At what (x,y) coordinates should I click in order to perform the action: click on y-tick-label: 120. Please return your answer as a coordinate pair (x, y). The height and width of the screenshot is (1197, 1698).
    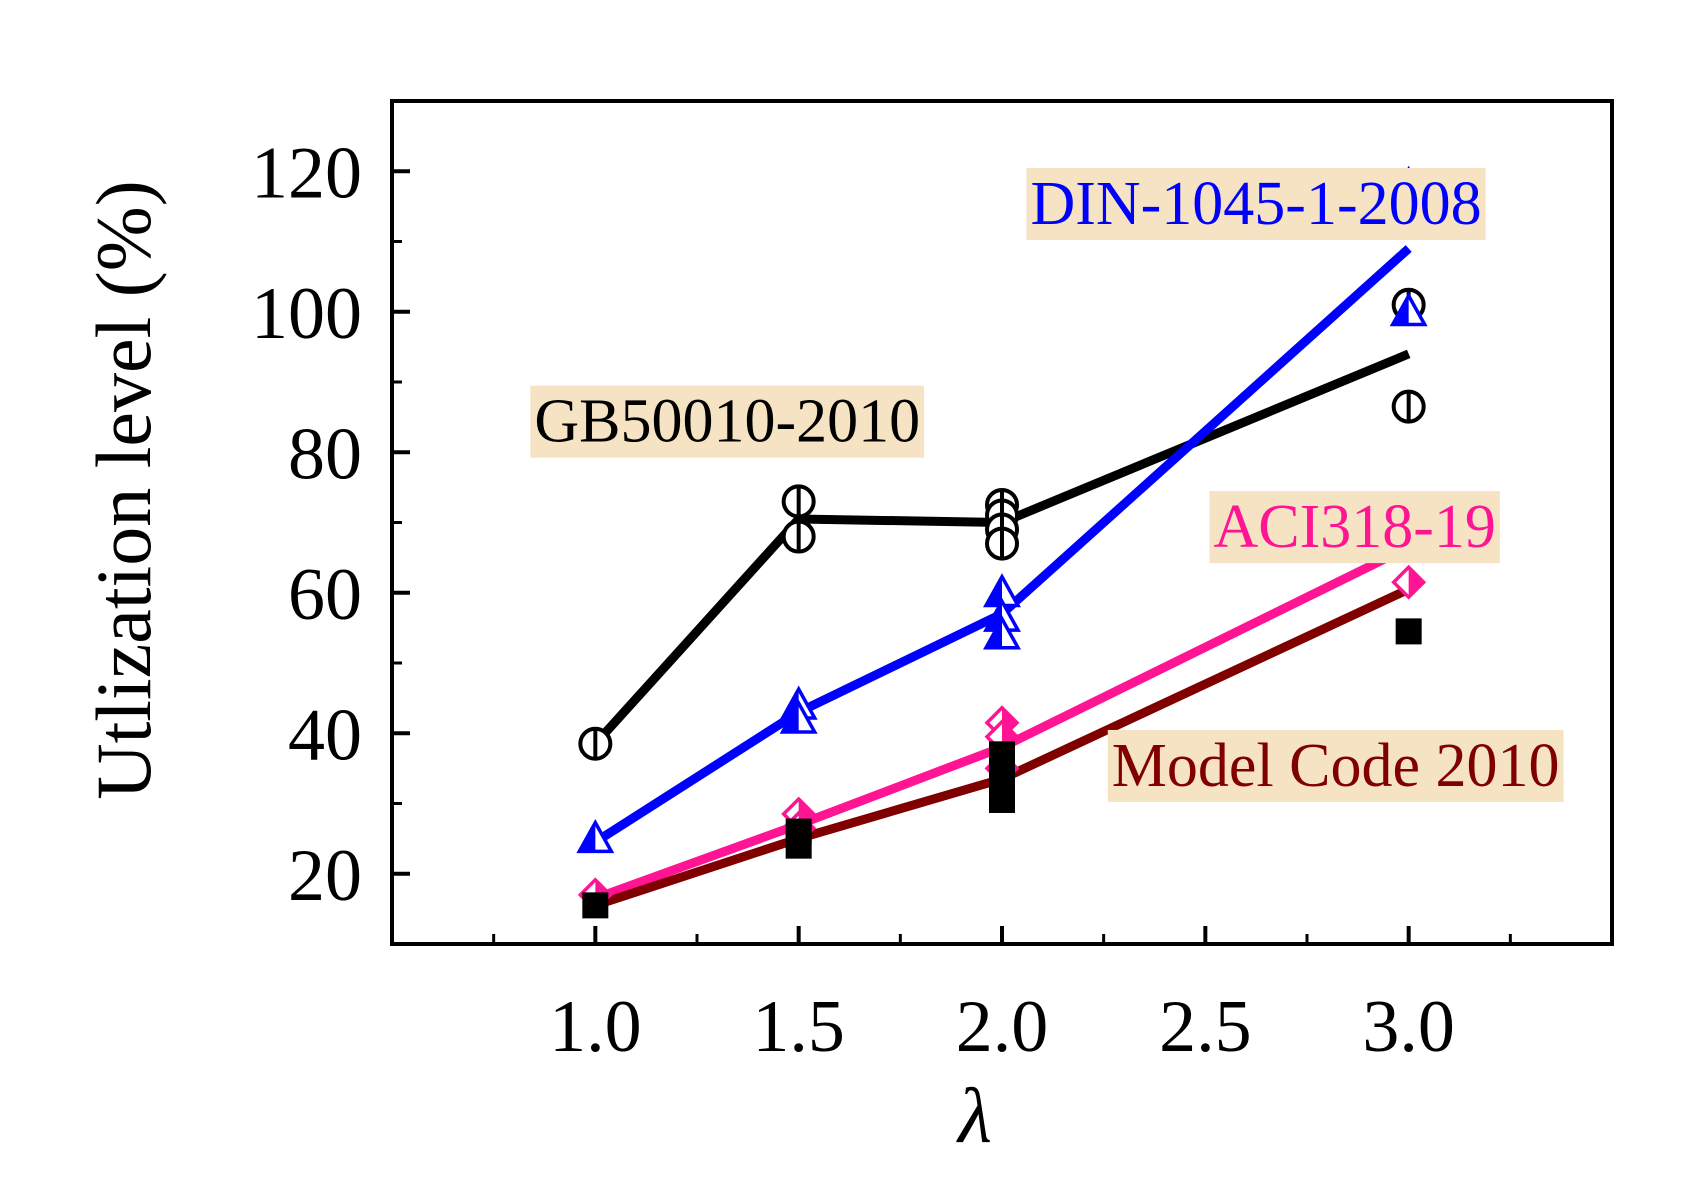
    Looking at the image, I should click on (306, 173).